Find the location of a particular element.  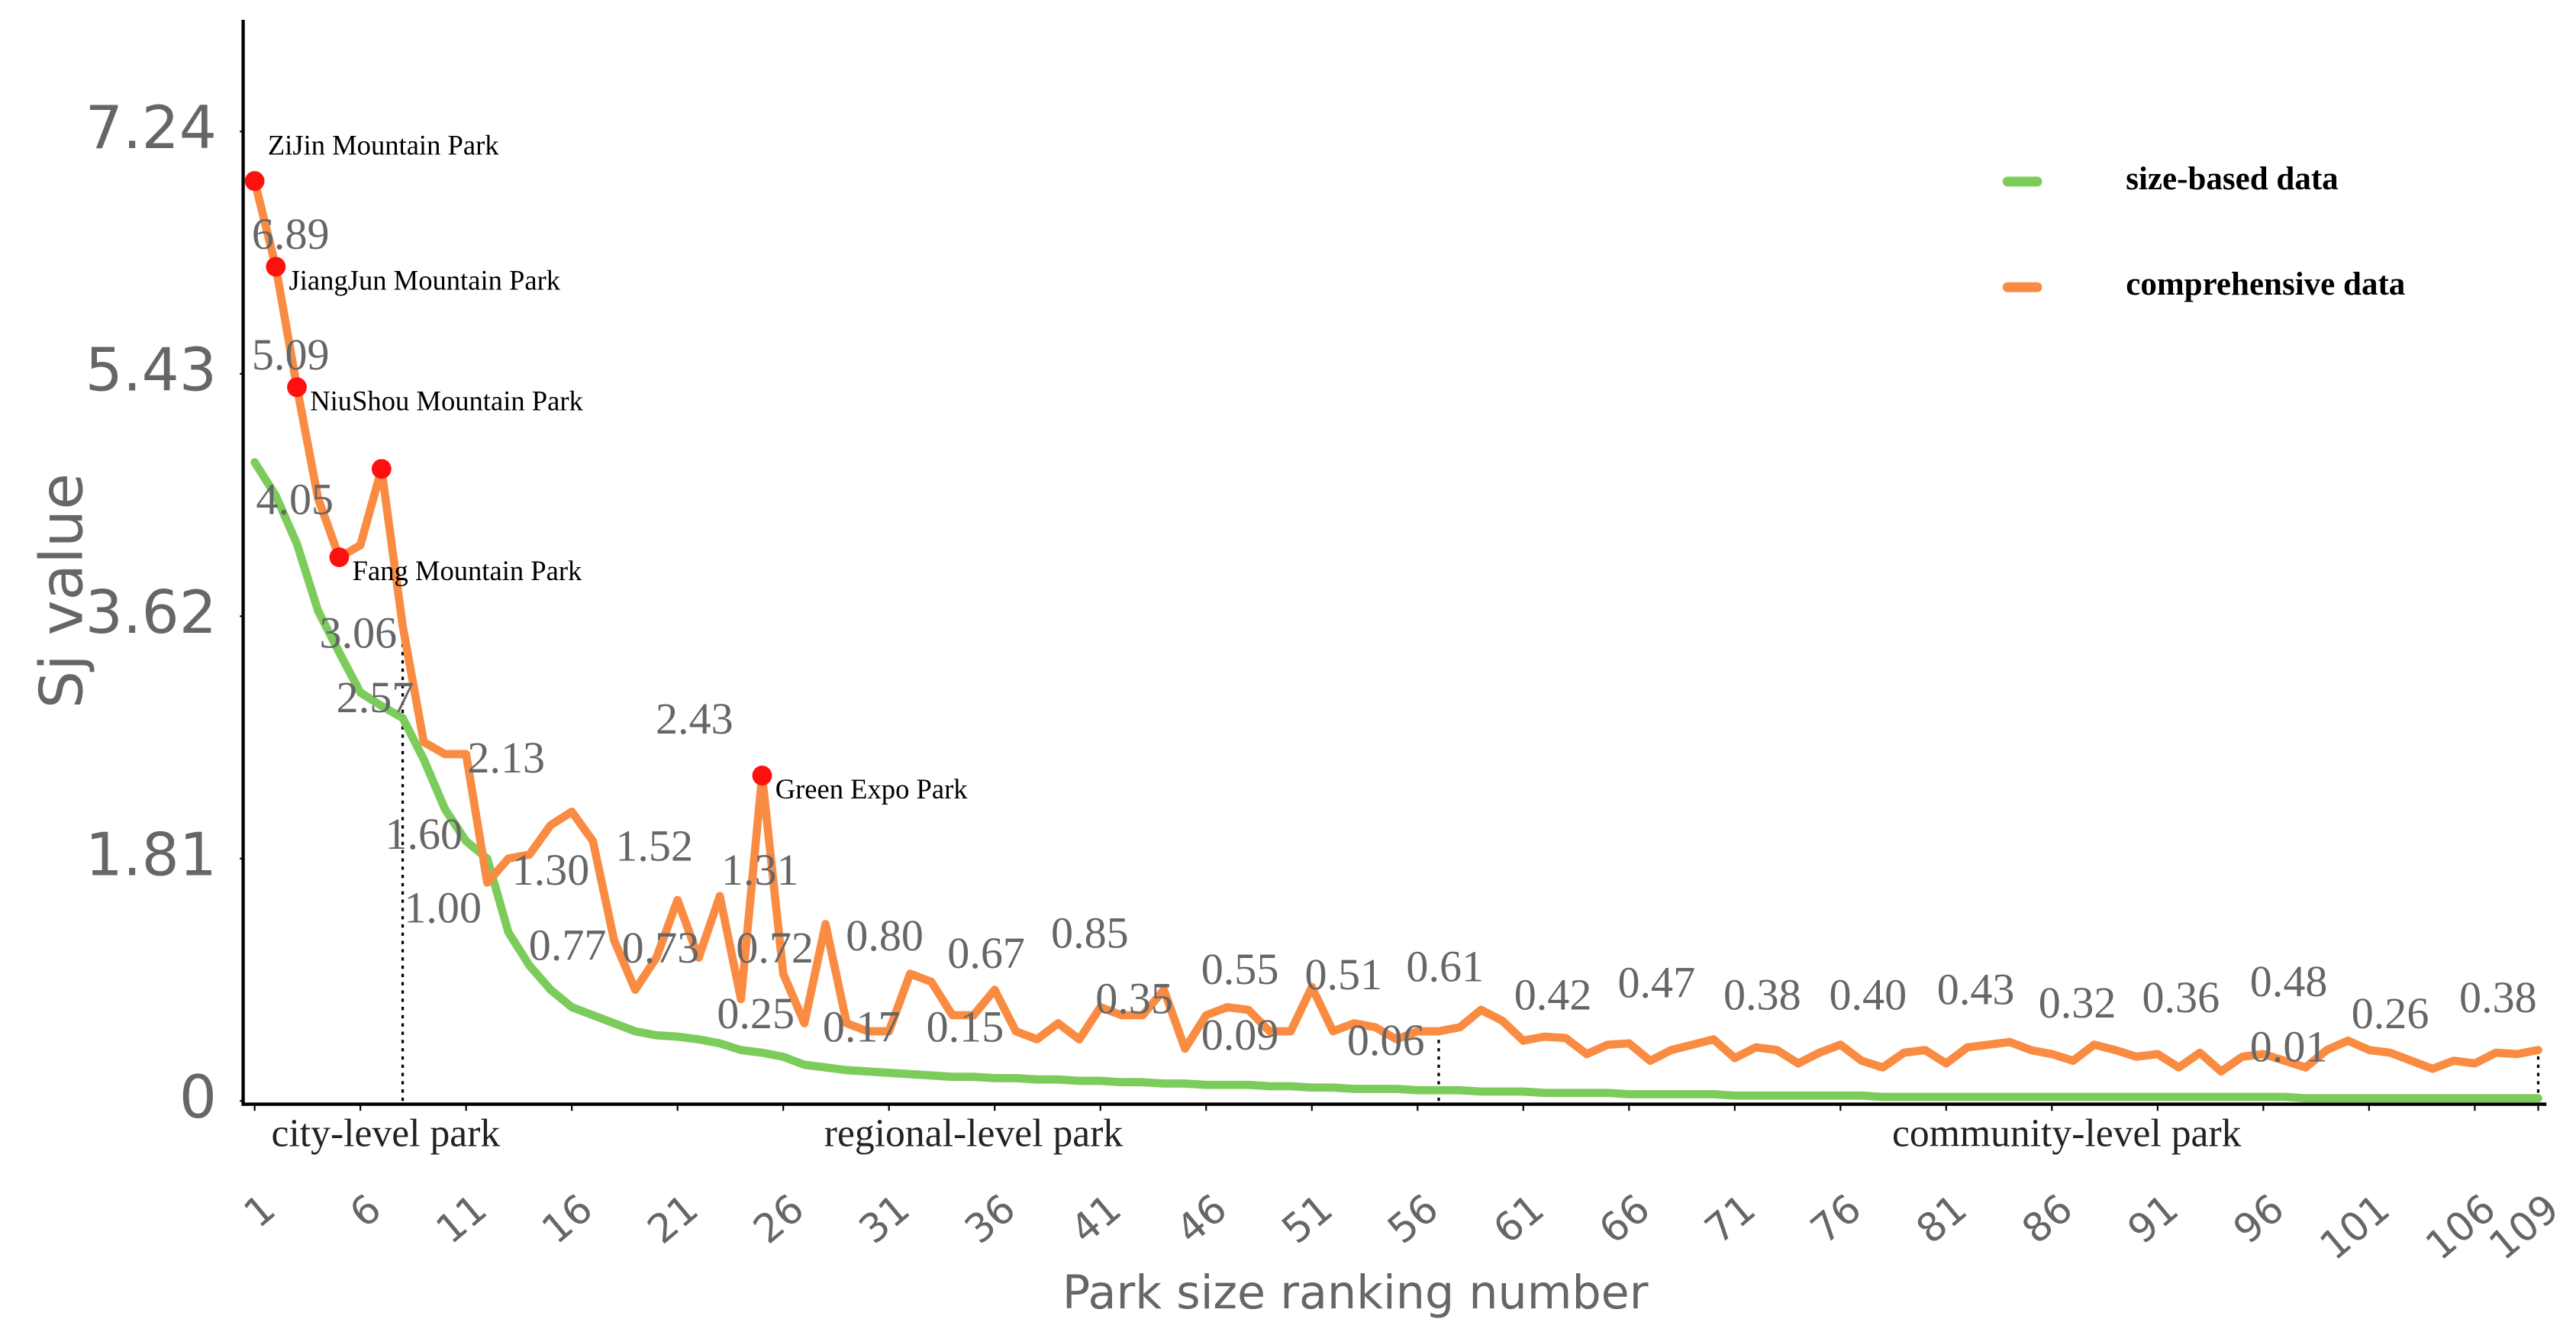

section-label: regional-level park is located at coordinates (974, 1134).